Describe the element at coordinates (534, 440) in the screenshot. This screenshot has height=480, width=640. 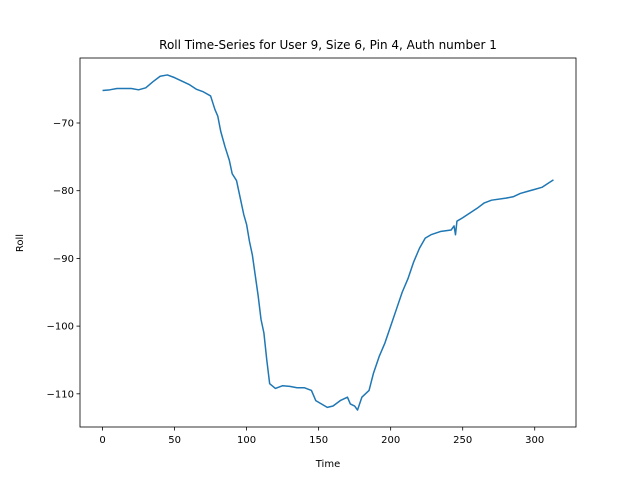
I see `x-tick-label: 300` at that location.